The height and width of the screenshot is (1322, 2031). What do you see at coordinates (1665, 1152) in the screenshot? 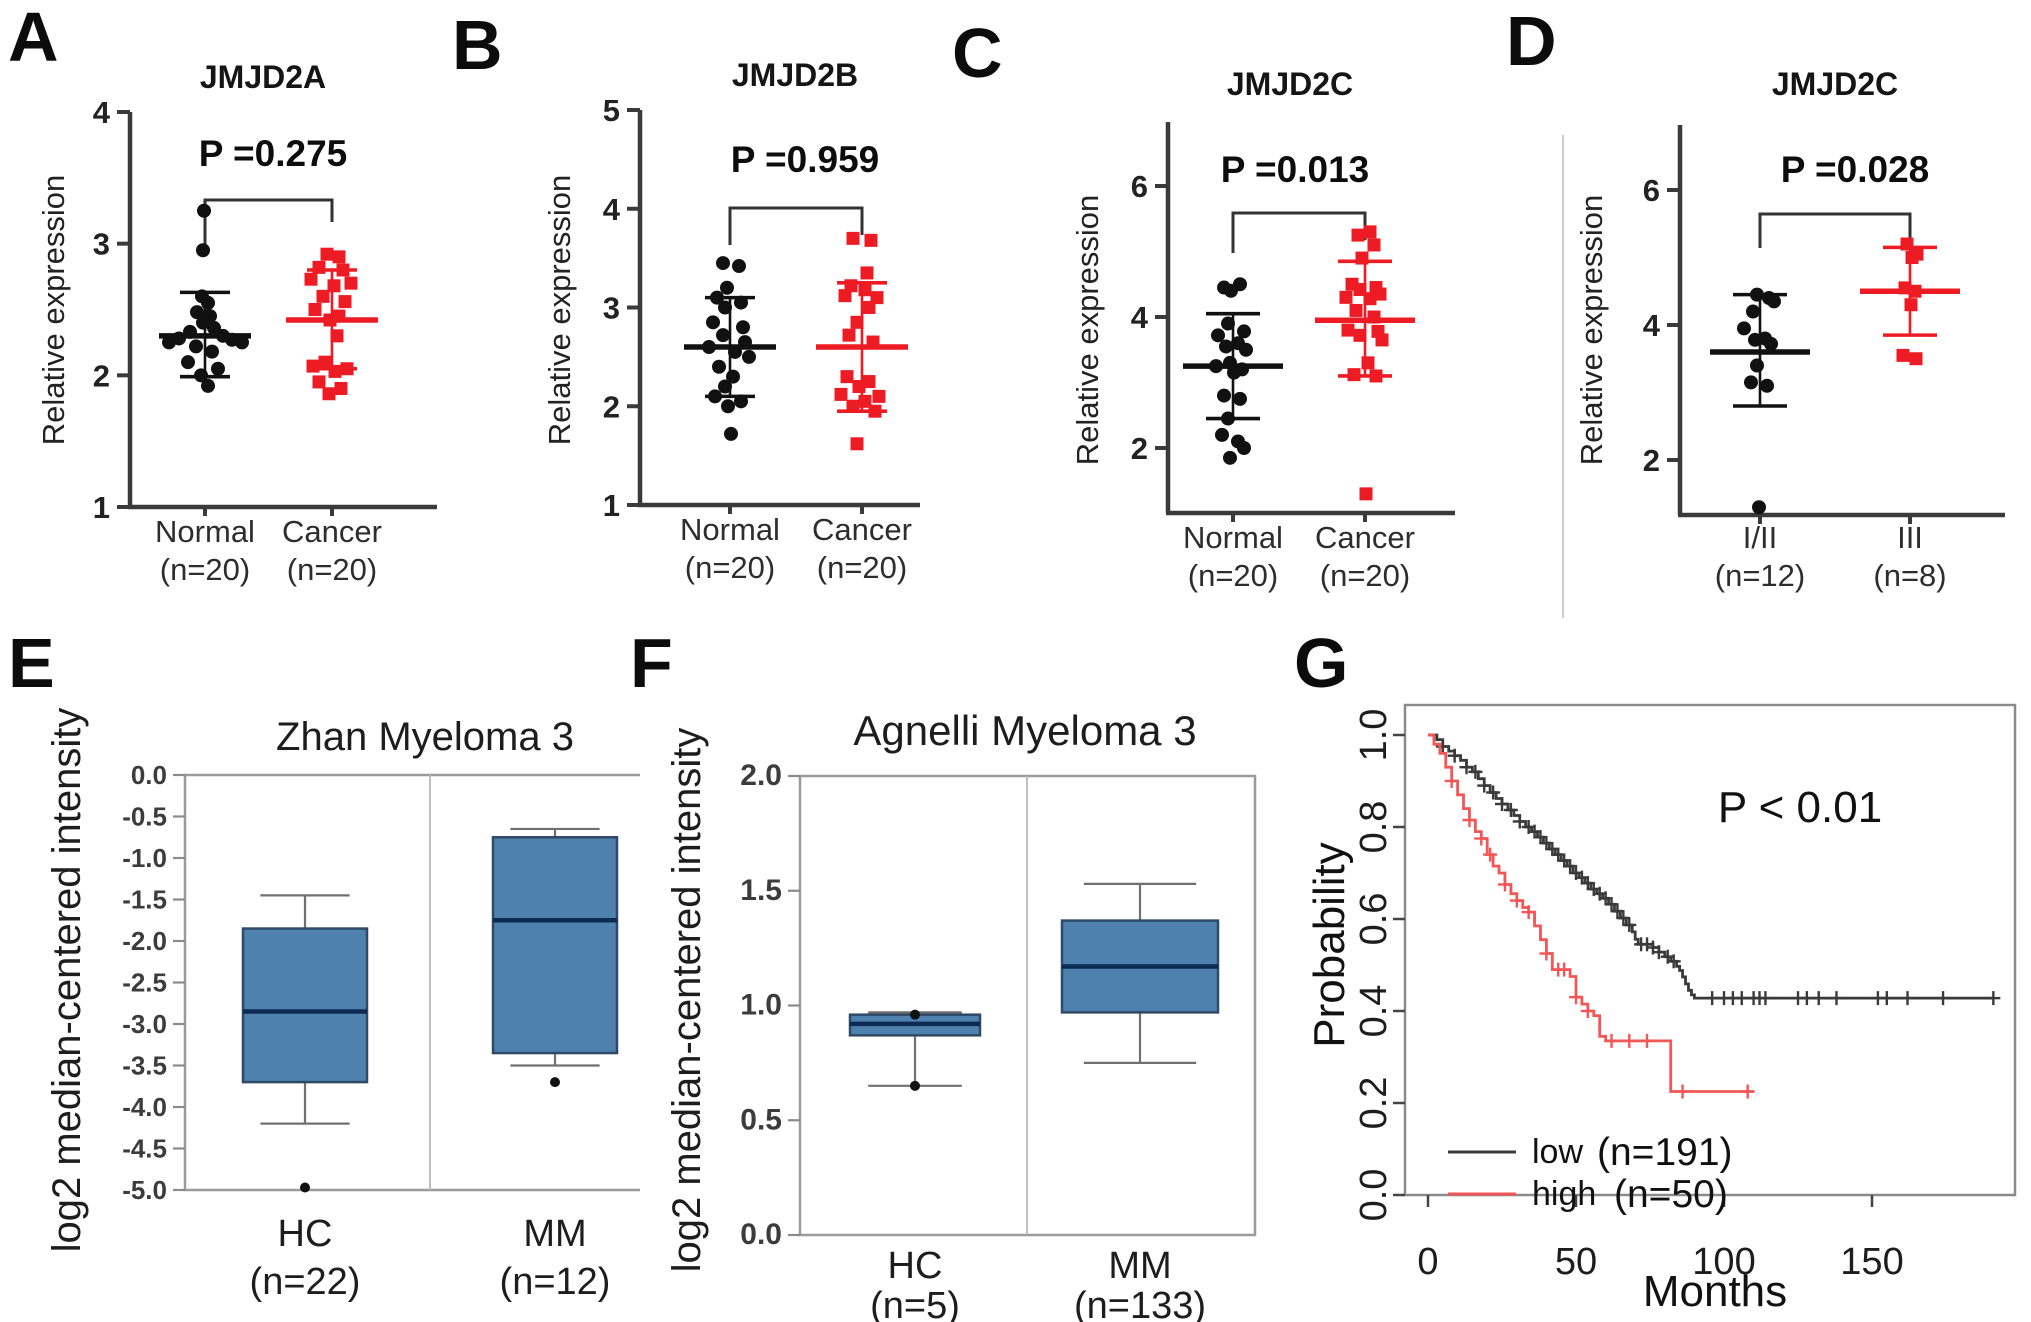
I see `svg-text: (n=191)` at bounding box center [1665, 1152].